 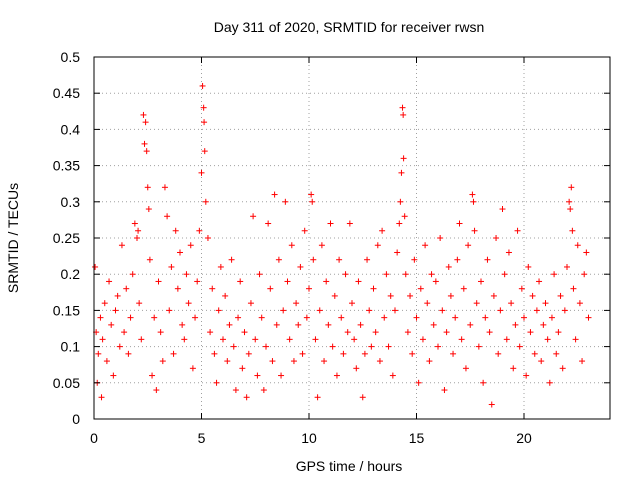 I want to click on y-tick-label: 0.3, so click(x=71, y=202).